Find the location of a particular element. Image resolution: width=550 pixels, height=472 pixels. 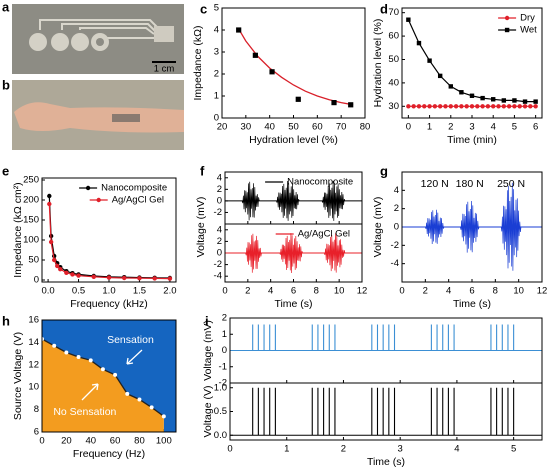

y-tick-label: -2 is located at coordinates (223, 383).